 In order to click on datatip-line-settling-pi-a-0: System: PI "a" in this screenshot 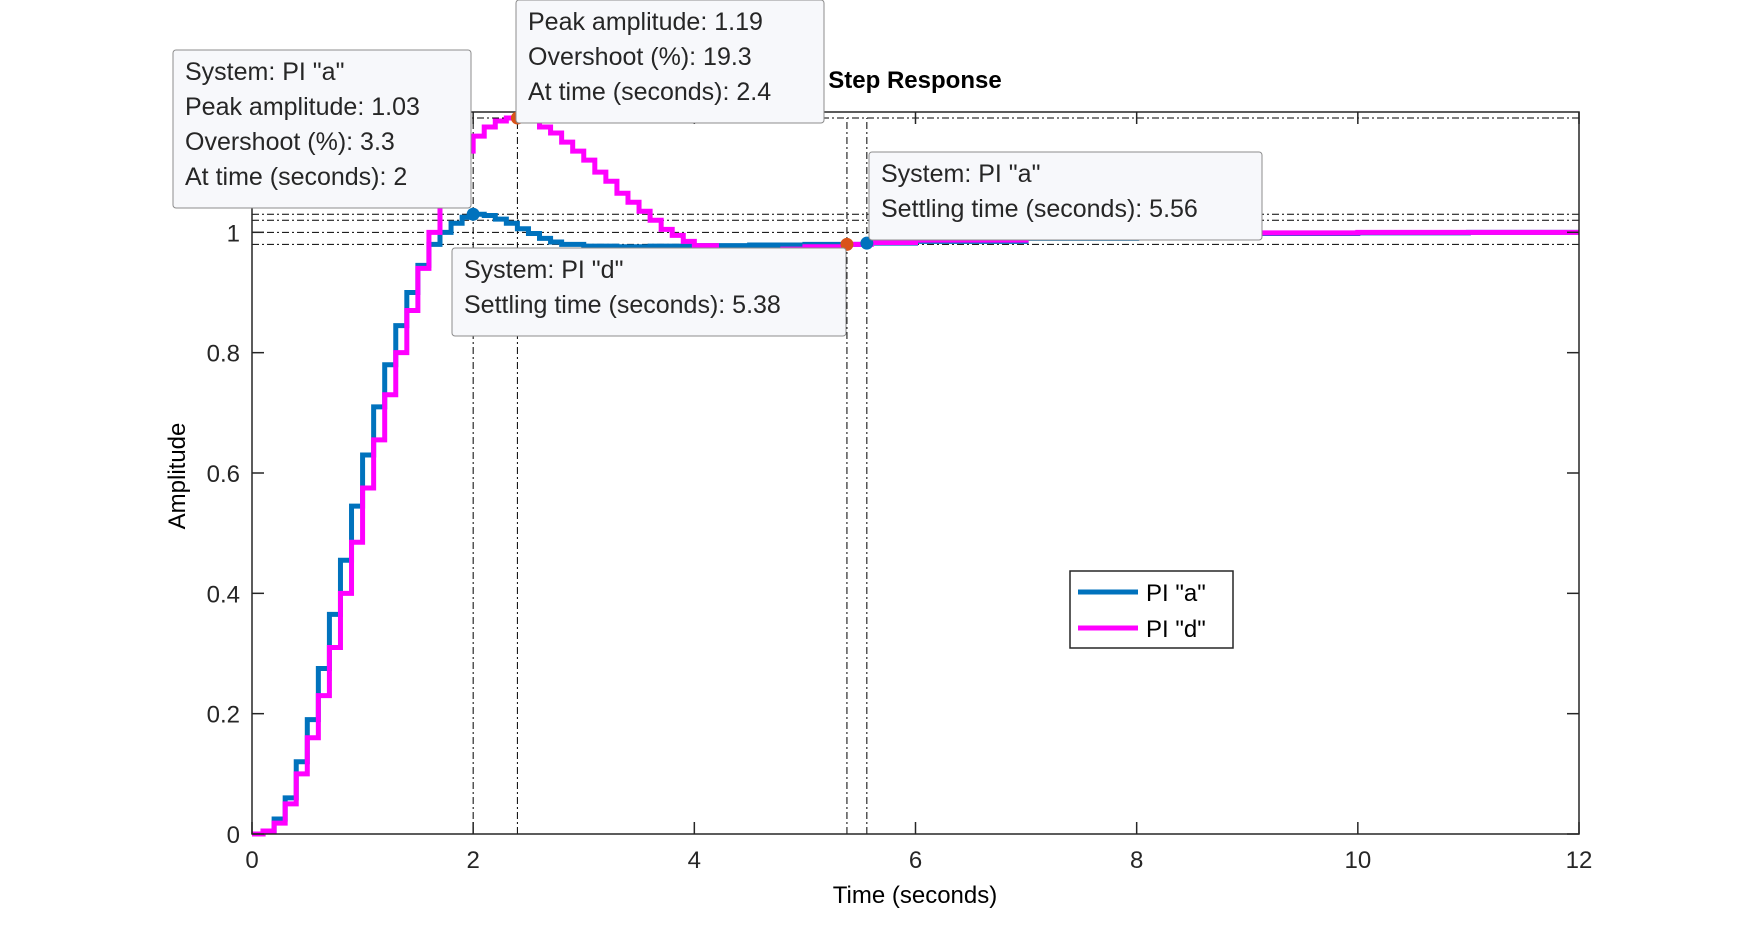, I will do `click(960, 174)`.